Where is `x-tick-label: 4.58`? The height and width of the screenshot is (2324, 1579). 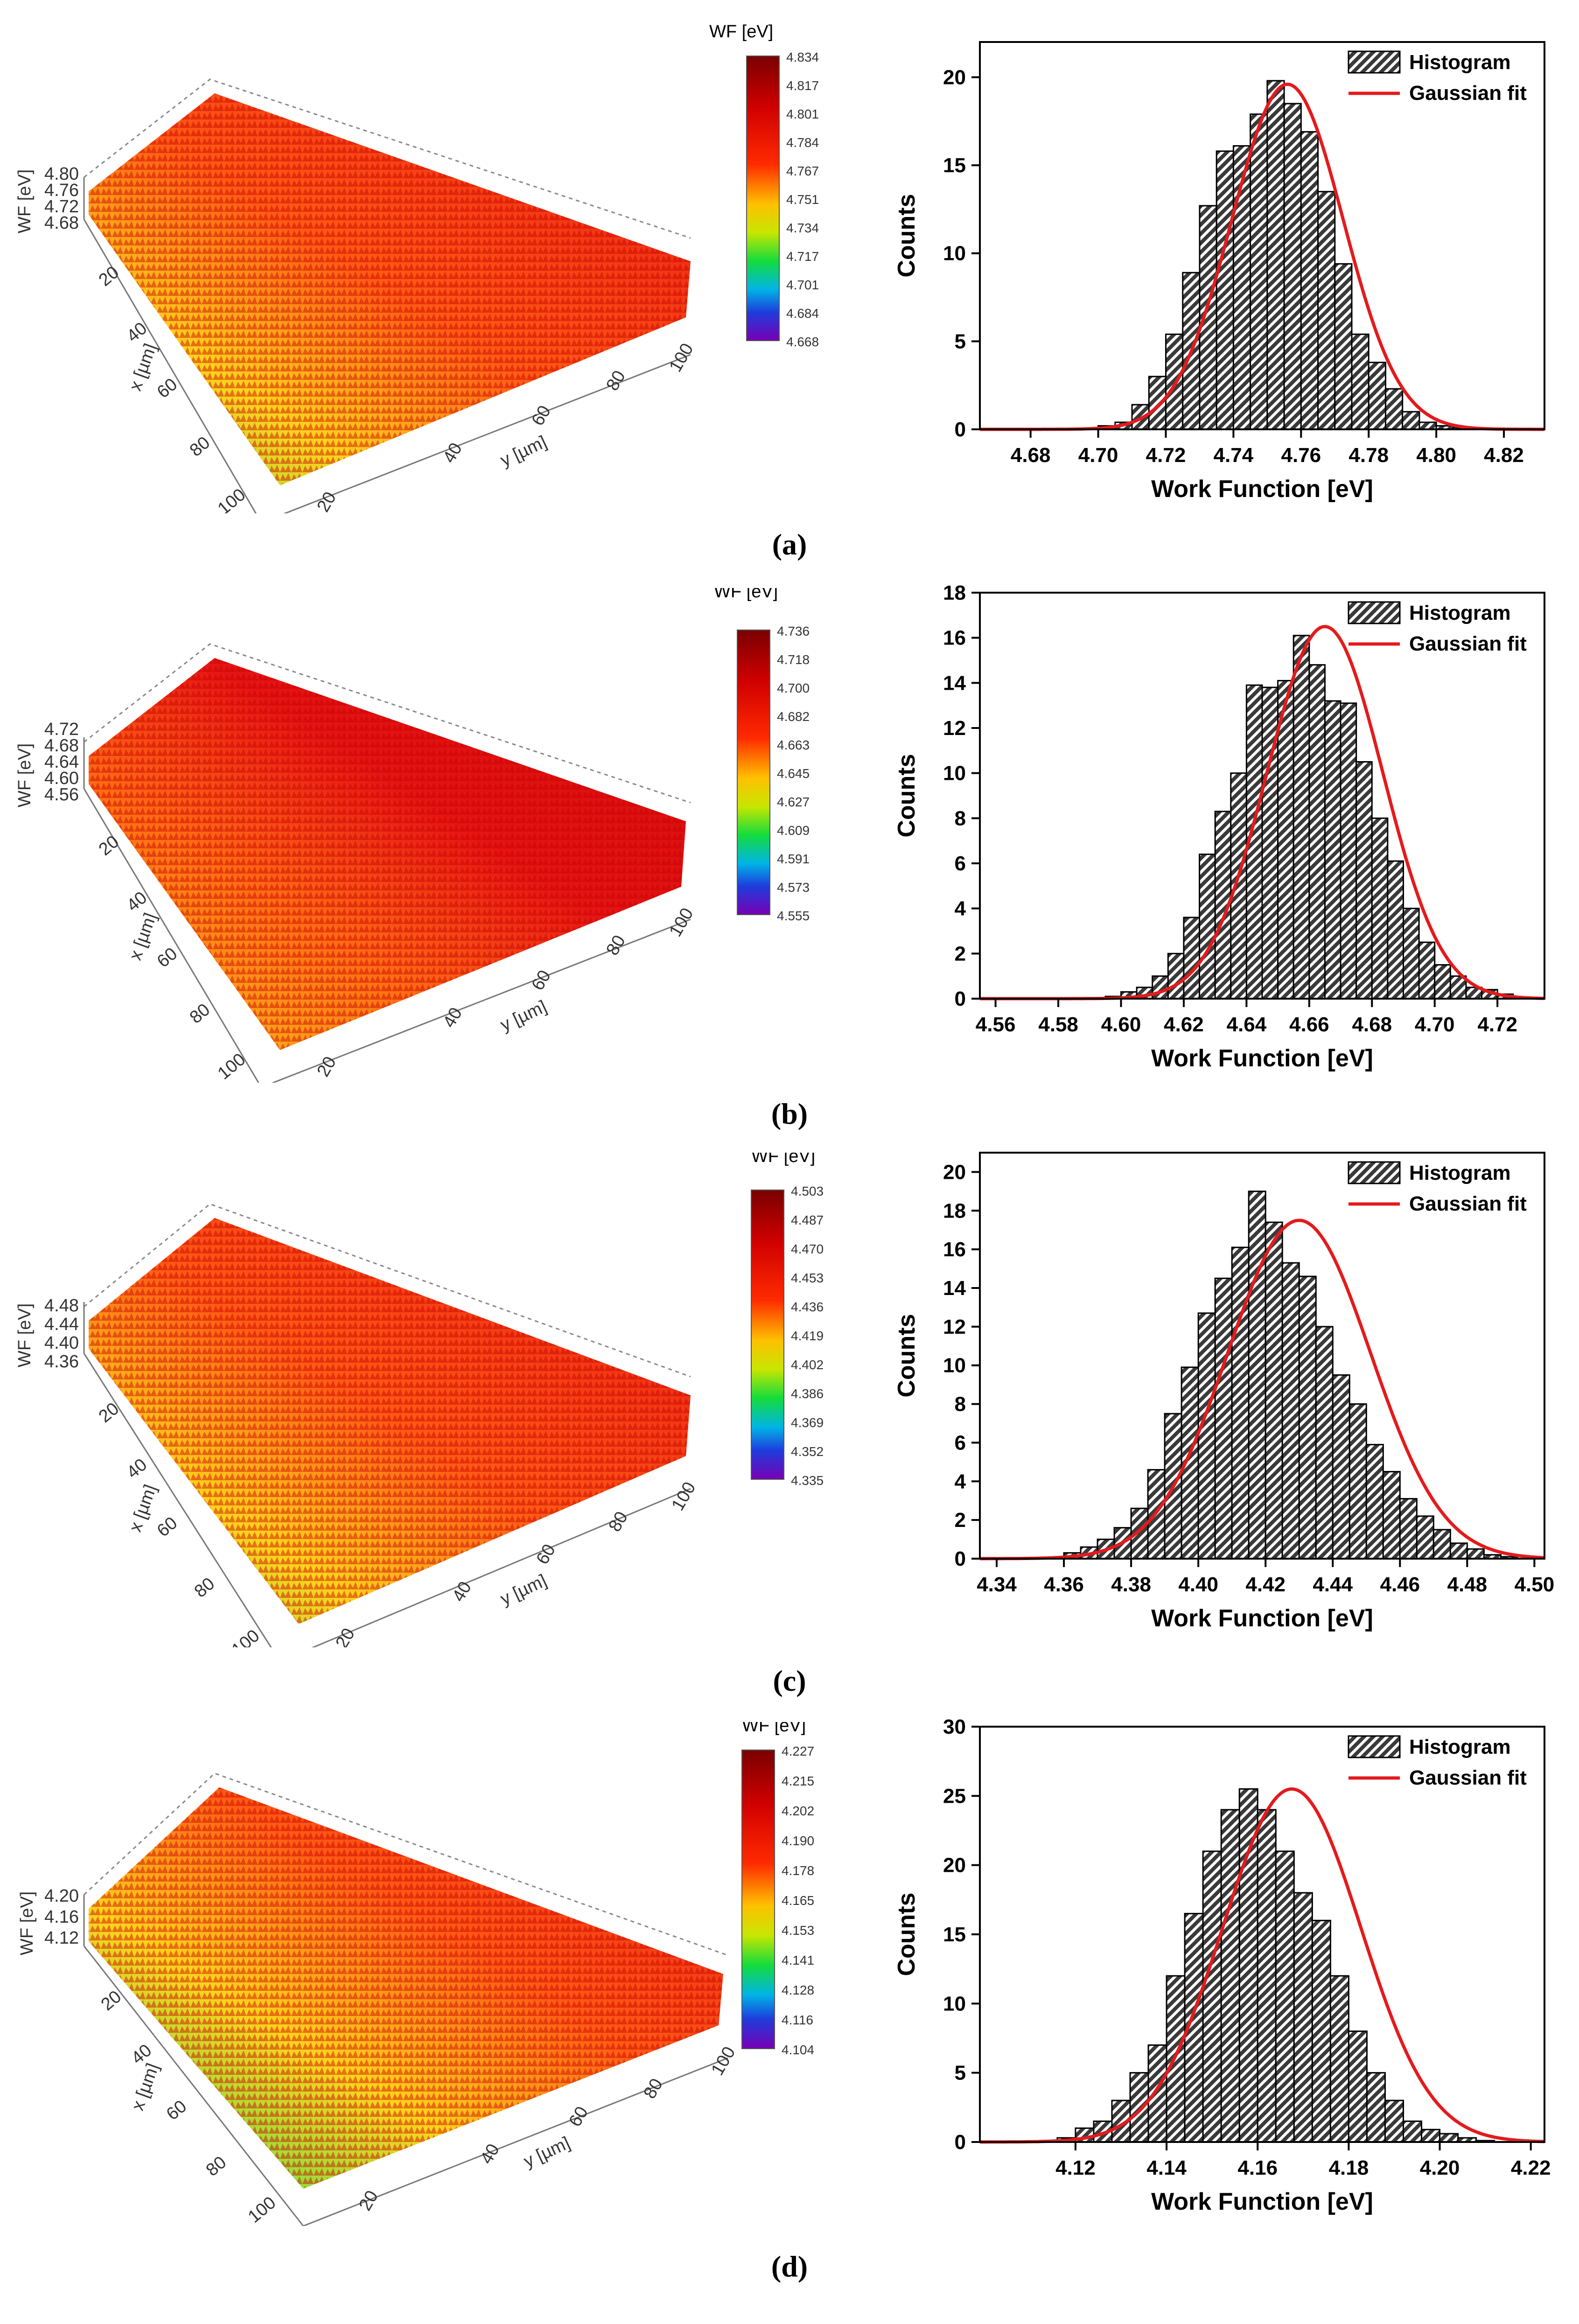
x-tick-label: 4.58 is located at coordinates (1058, 1024).